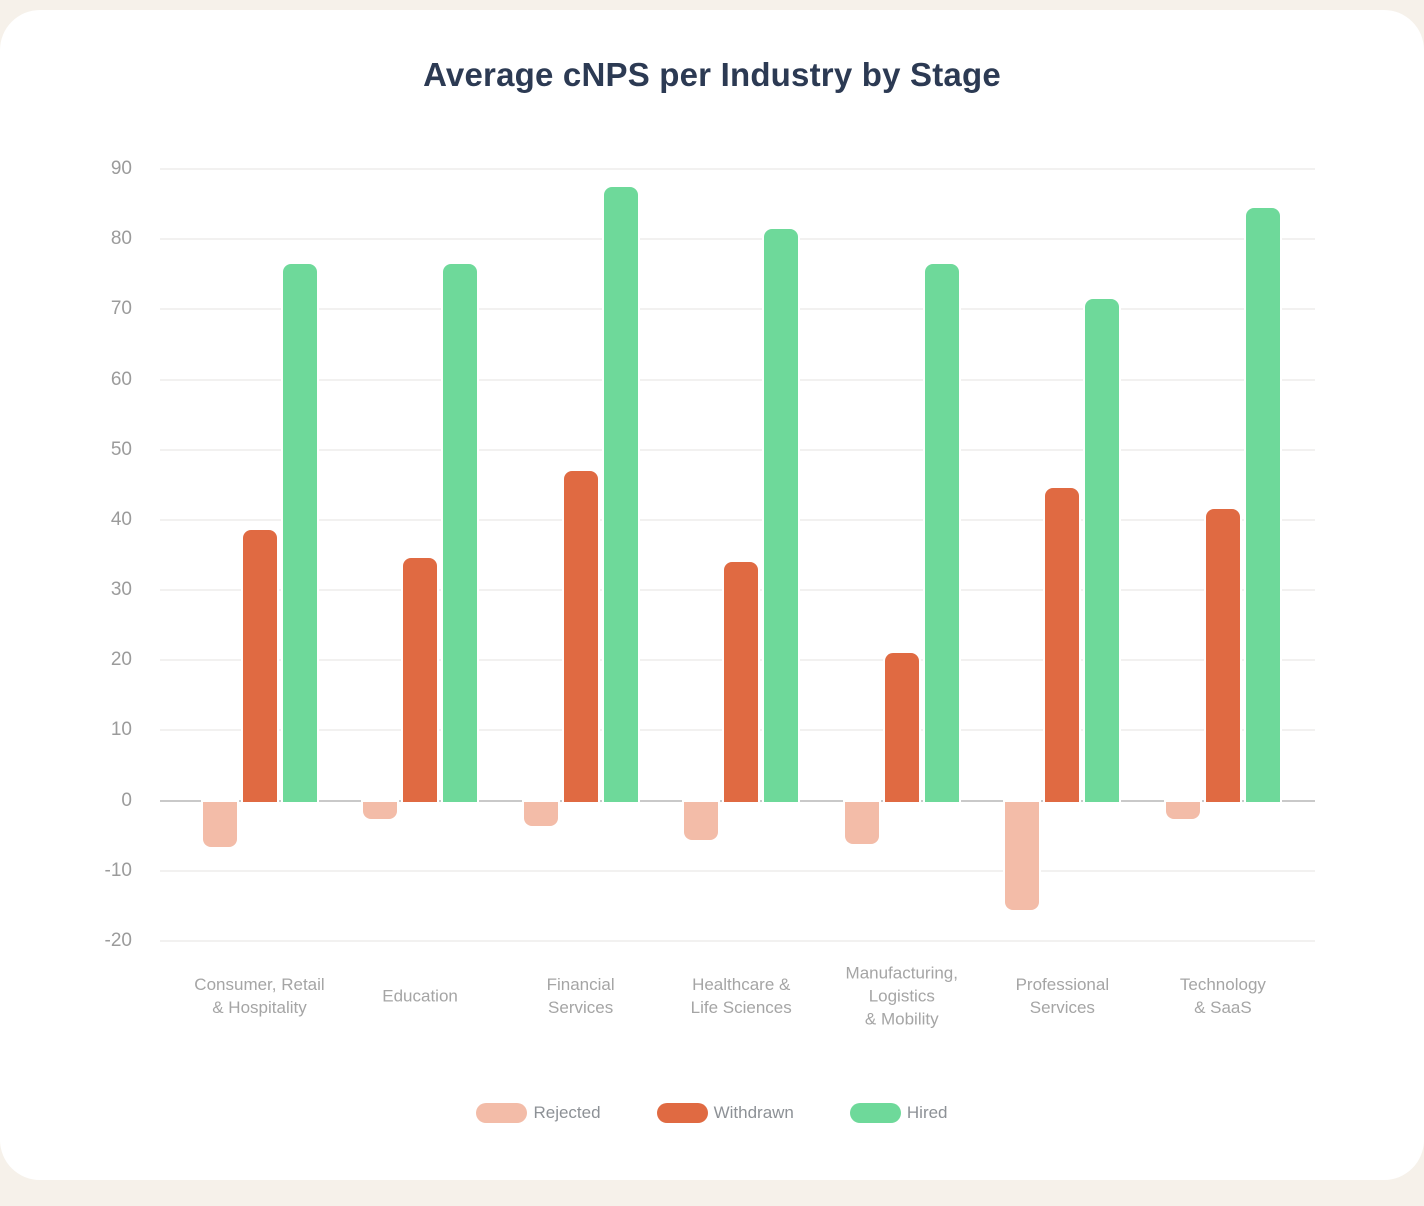 This screenshot has width=1424, height=1206. Describe the element at coordinates (753, 1112) in the screenshot. I see `legend-label: Withdrawn` at that location.